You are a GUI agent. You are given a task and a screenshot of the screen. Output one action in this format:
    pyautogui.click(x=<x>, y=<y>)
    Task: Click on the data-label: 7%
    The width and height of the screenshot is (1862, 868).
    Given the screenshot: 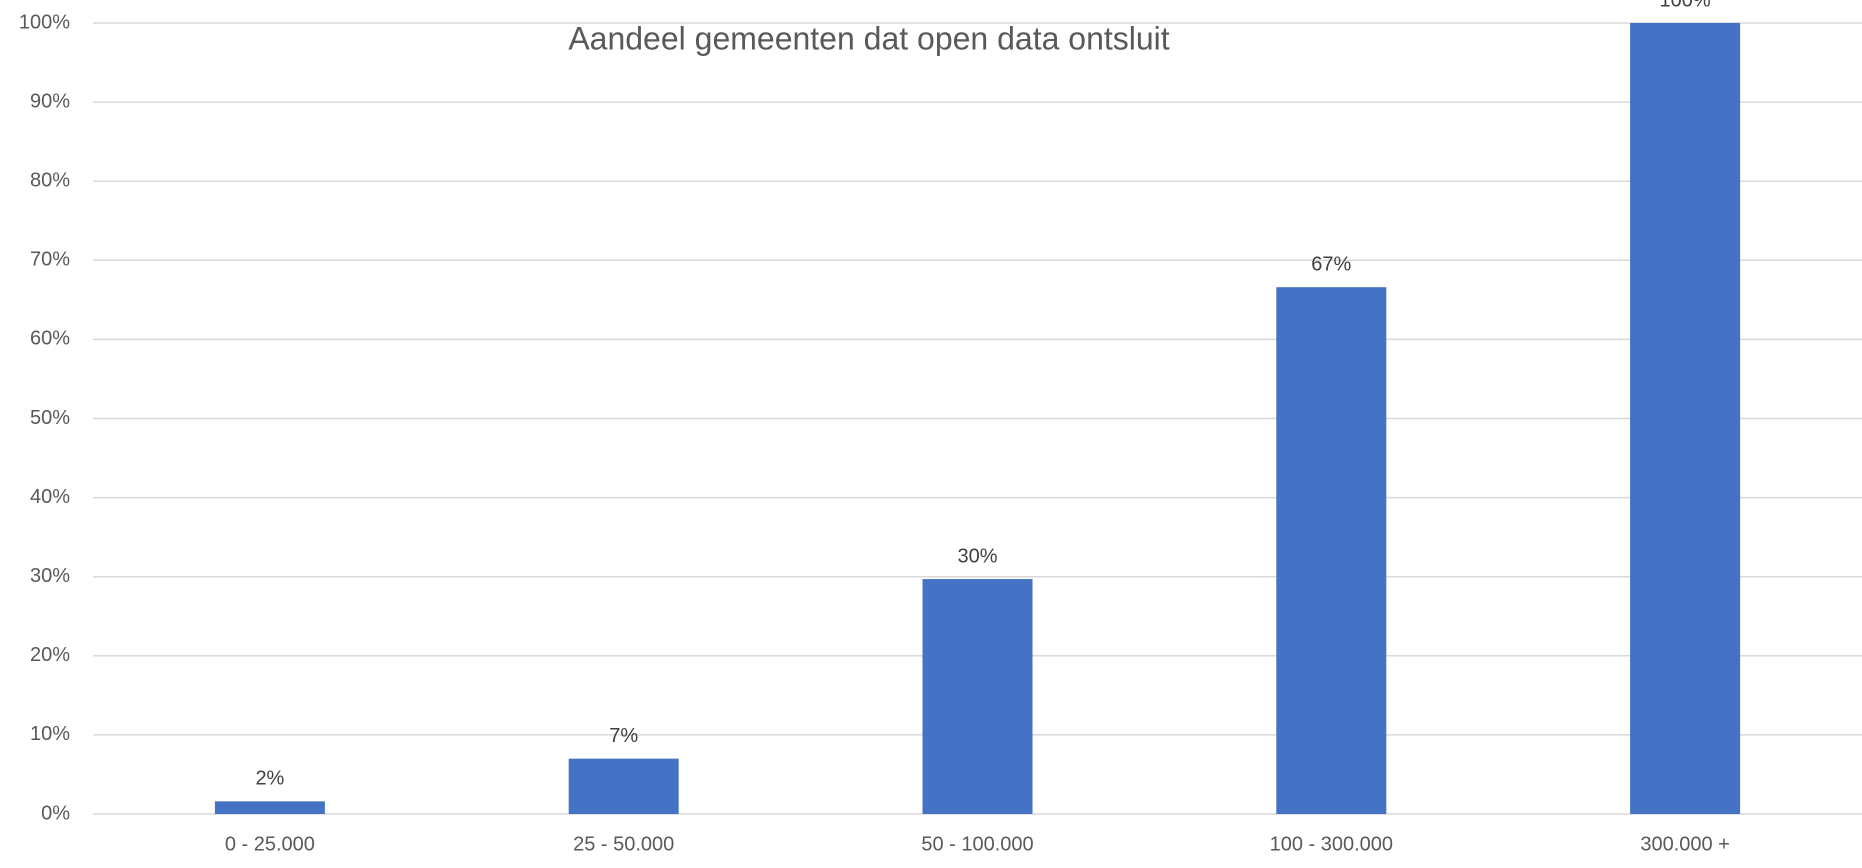 What is the action you would take?
    pyautogui.click(x=623, y=736)
    